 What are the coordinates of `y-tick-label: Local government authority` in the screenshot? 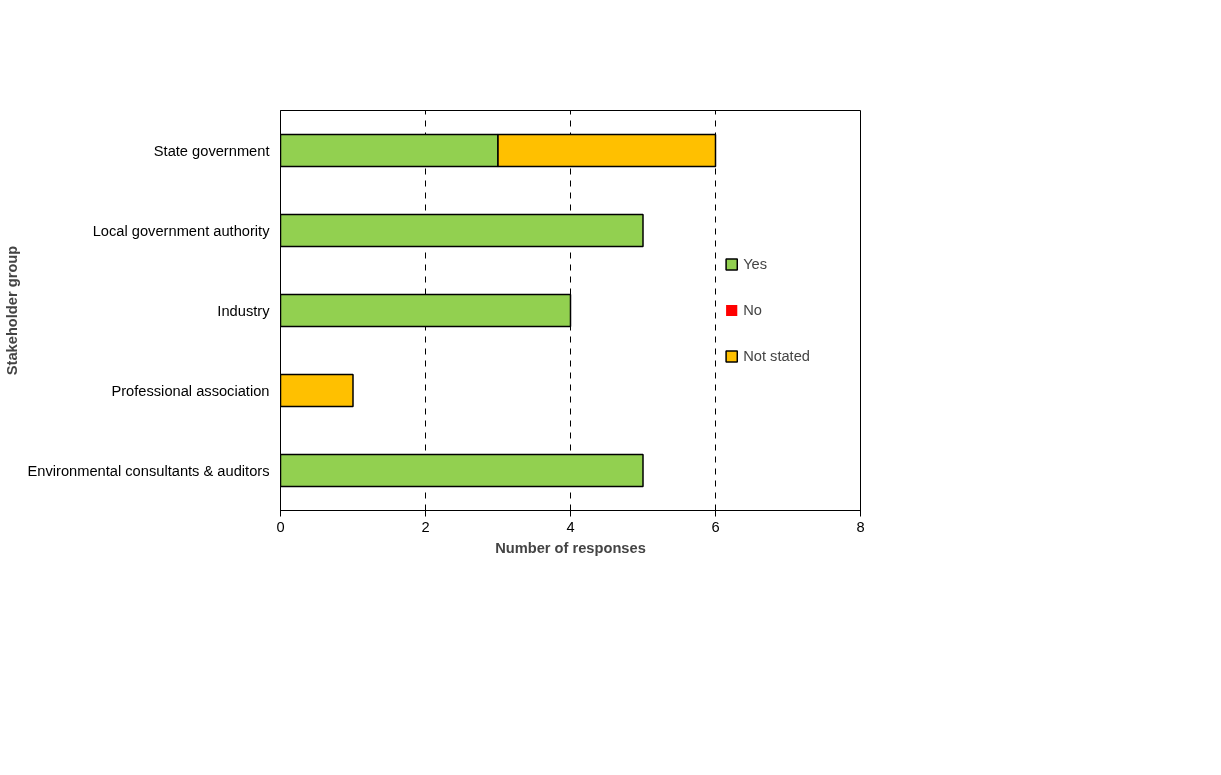 It's located at (181, 230).